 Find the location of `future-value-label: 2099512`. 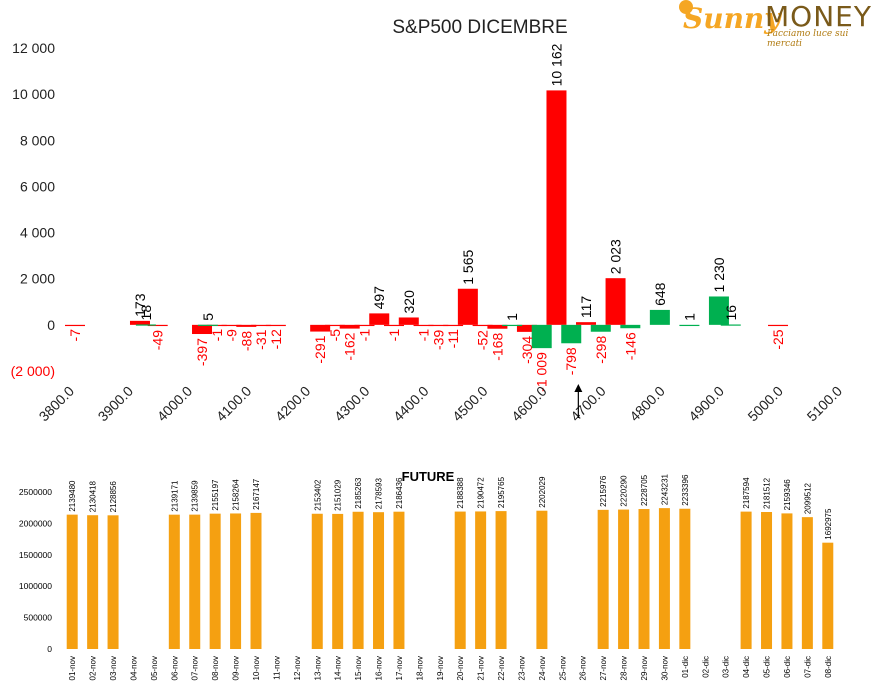

future-value-label: 2099512 is located at coordinates (807, 498).